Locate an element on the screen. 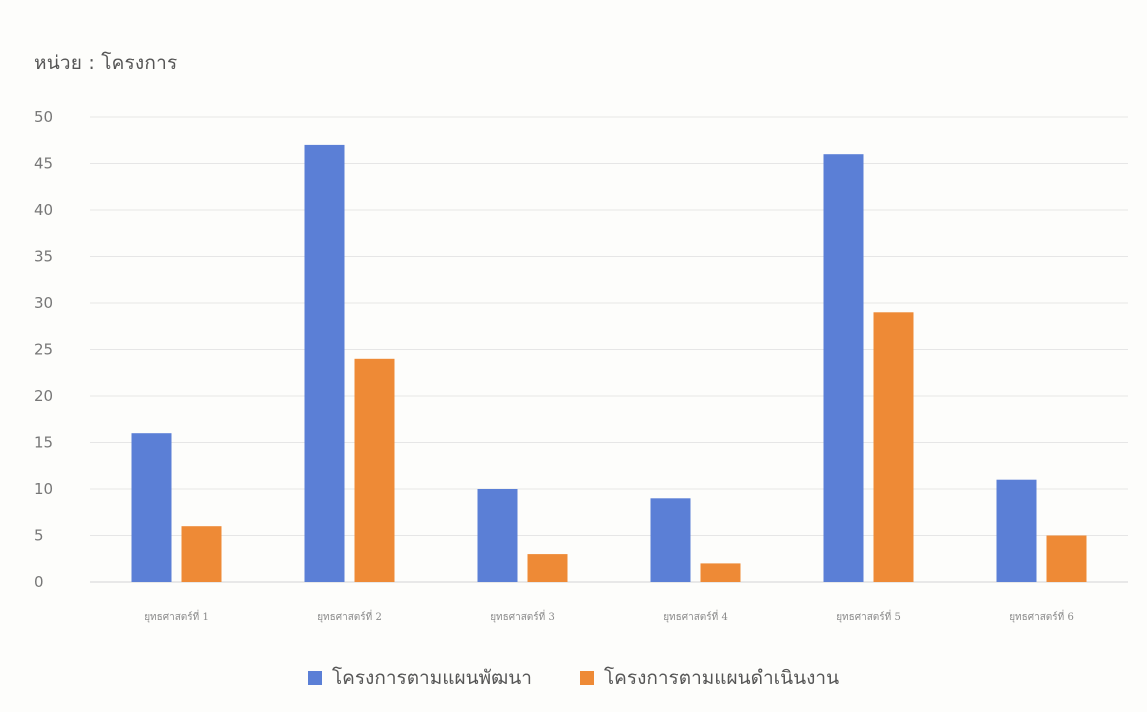  x-tick-label: ยุทธศาสตร์ที่ 1 is located at coordinates (176, 616).